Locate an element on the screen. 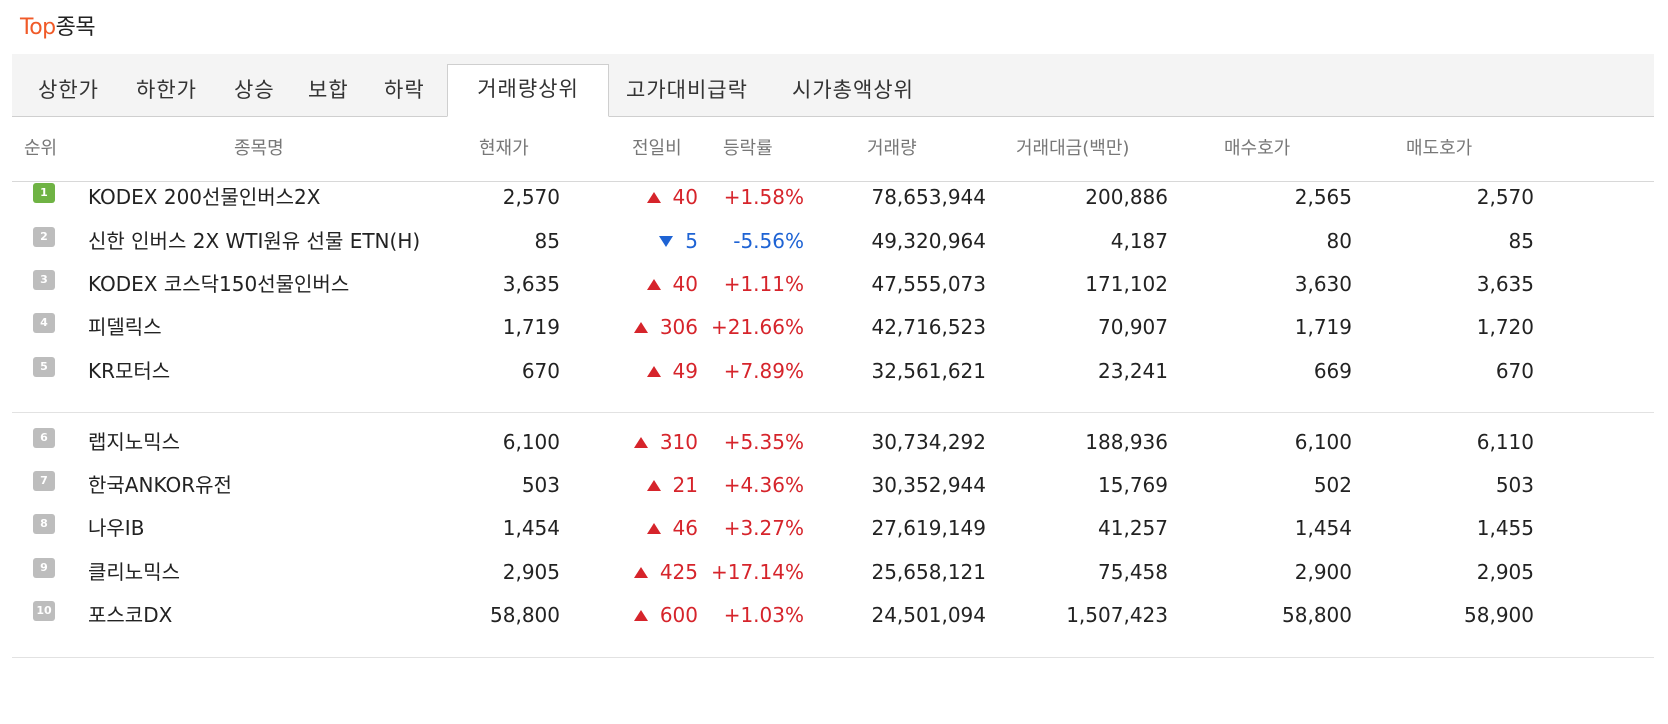 The height and width of the screenshot is (724, 1668). col-bid: 매수호가 is located at coordinates (1257, 148).